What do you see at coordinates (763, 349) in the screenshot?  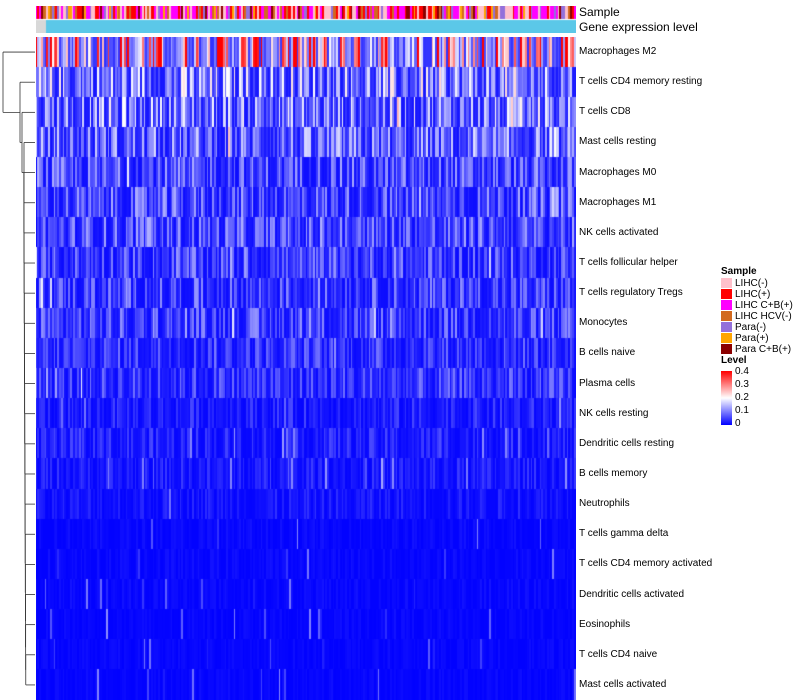 I see `legend-sample-label: Para C+B(+)` at bounding box center [763, 349].